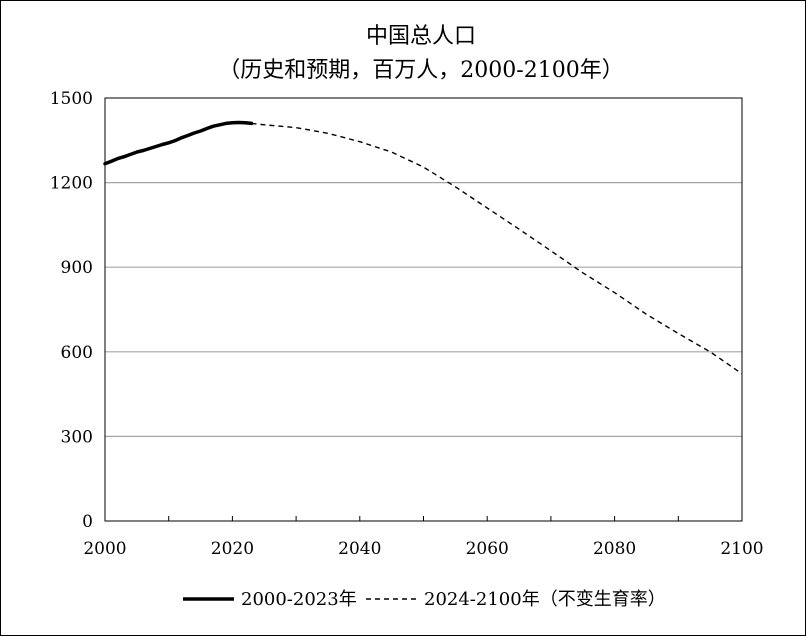 The height and width of the screenshot is (636, 806). I want to click on y-tick-label: 1500, so click(71, 99).